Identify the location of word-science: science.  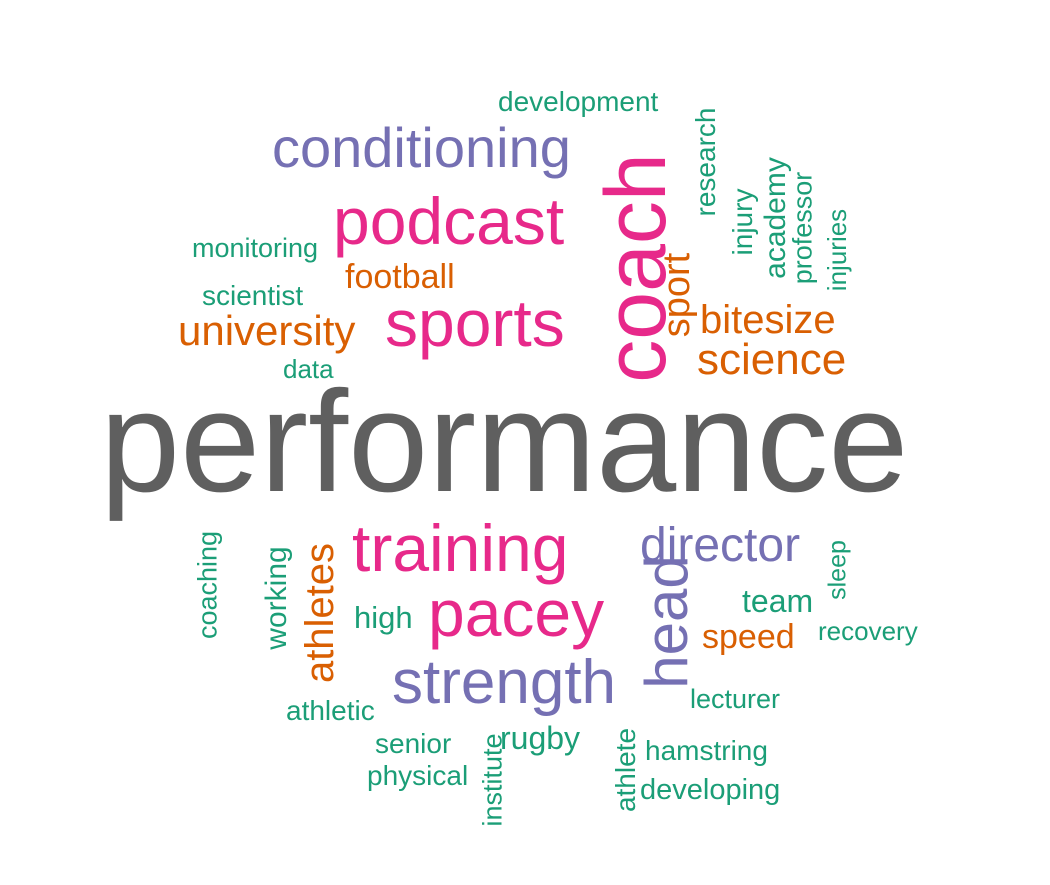
(772, 359).